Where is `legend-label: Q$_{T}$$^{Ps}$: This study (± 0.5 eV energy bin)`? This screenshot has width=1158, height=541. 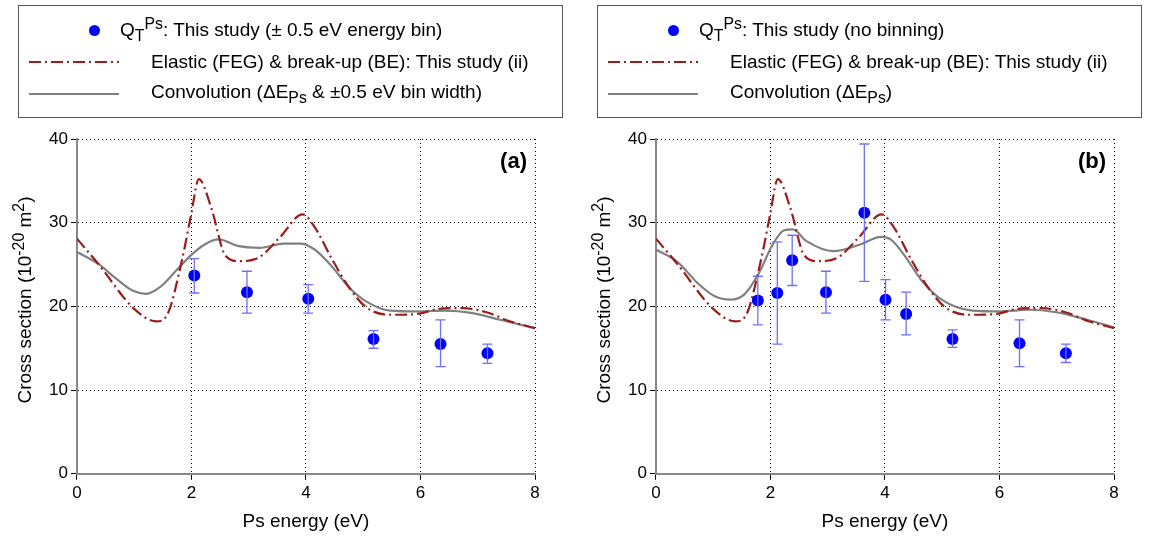 legend-label: Q$_{T}$$^{Ps}$: This study (± 0.5 eV energy bin) is located at coordinates (281, 30).